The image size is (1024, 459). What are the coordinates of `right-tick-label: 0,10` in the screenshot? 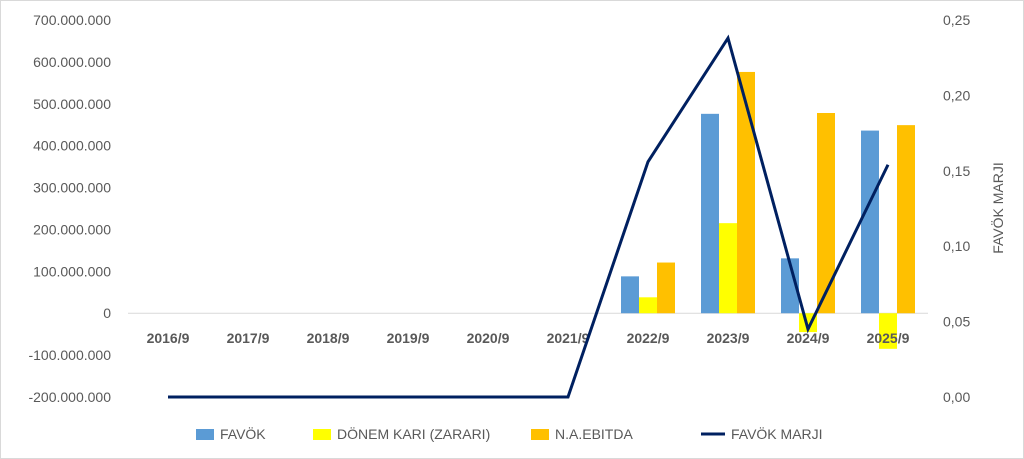 It's located at (956, 246).